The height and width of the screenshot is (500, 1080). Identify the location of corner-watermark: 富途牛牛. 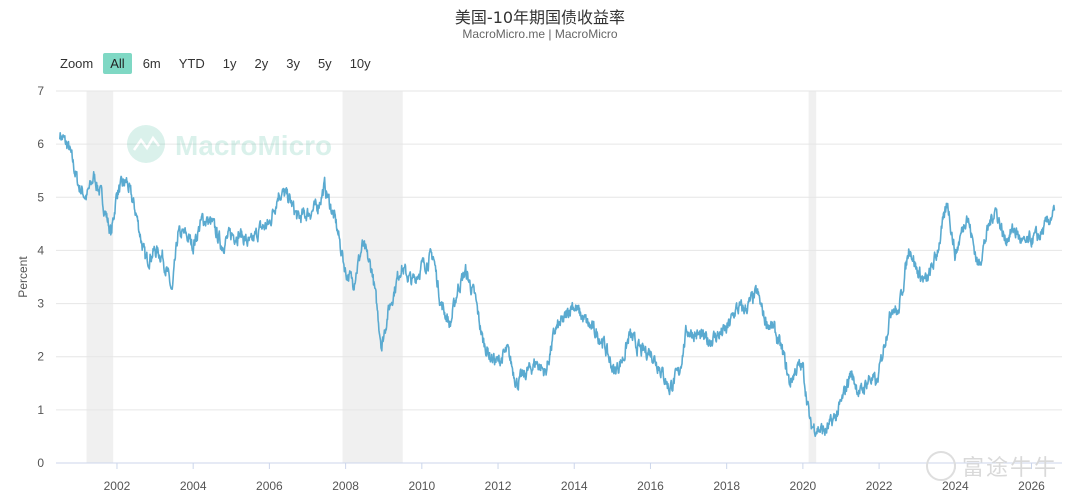
(991, 466).